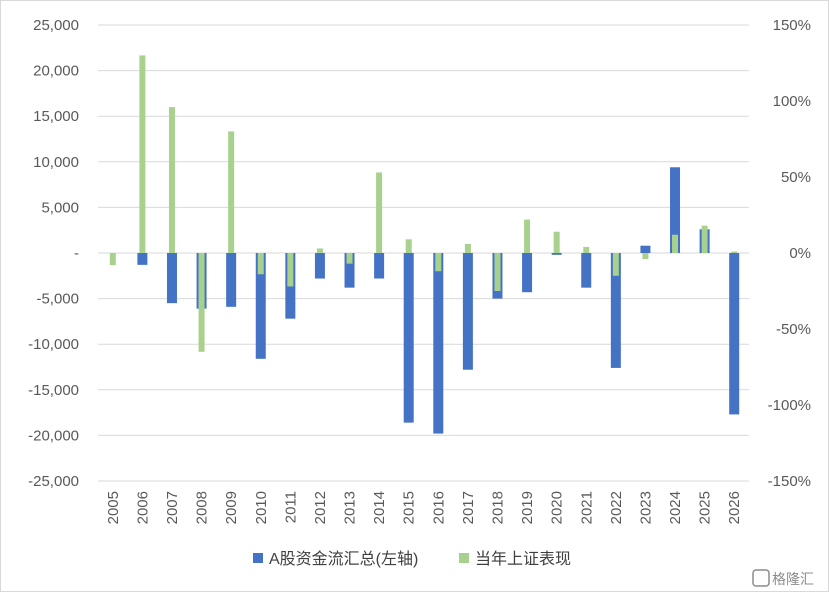 This screenshot has height=593, width=829. Describe the element at coordinates (53, 344) in the screenshot. I see `left-axis-tick-label: -10,000` at that location.